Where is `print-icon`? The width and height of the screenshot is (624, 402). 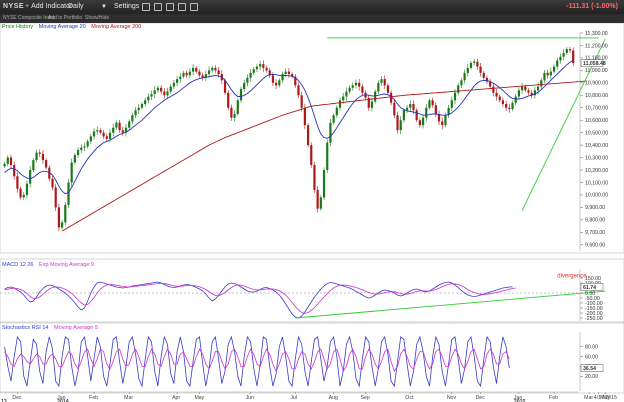
print-icon is located at coordinates (194, 7).